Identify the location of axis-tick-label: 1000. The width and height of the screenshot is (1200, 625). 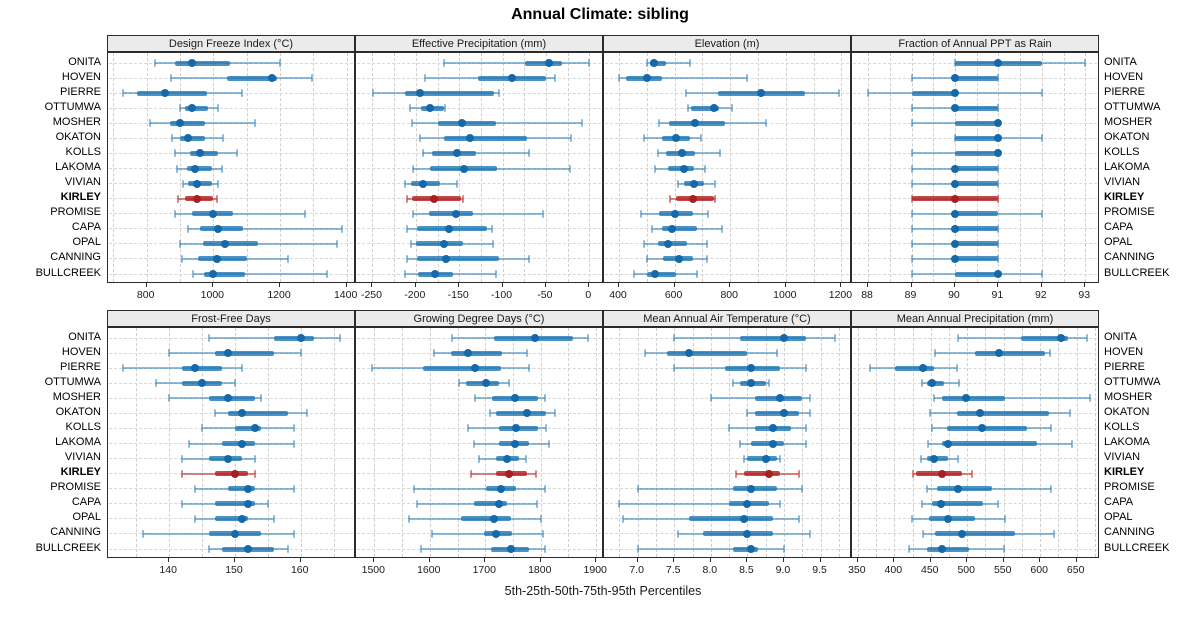
(785, 295).